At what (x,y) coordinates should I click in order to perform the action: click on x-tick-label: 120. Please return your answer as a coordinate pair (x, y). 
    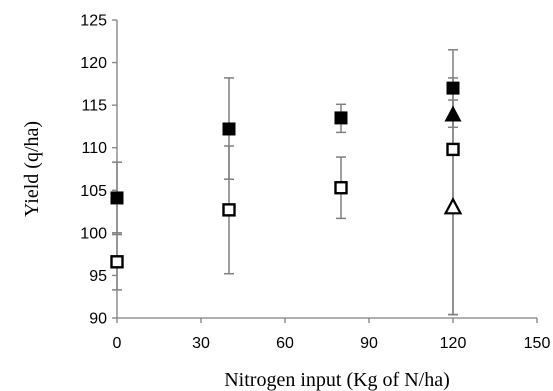
    Looking at the image, I should click on (453, 343).